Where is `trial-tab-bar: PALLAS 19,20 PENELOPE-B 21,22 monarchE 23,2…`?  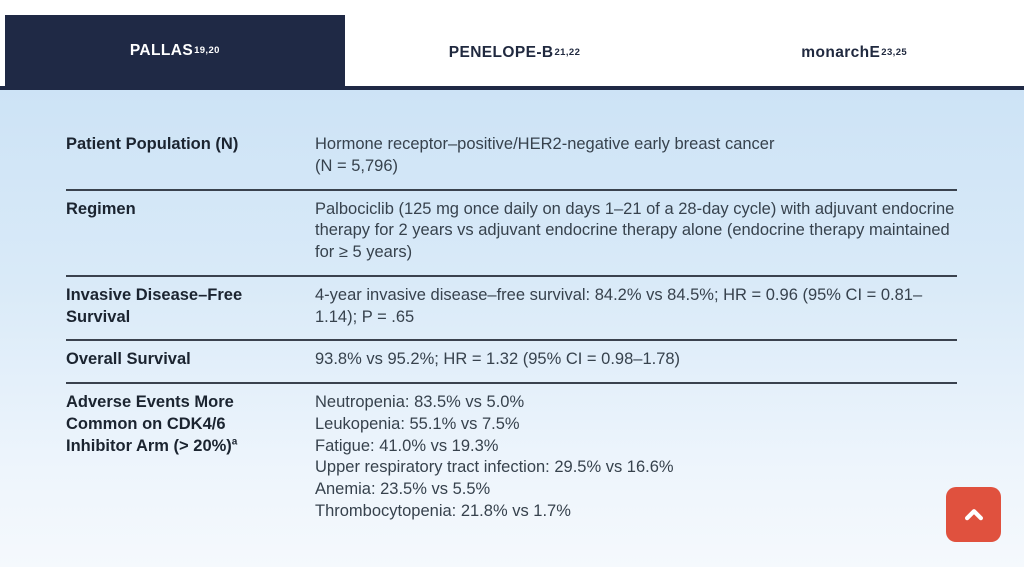
trial-tab-bar: PALLAS 19,20 PENELOPE-B 21,22 monarchE 23,2… is located at coordinates (512, 52).